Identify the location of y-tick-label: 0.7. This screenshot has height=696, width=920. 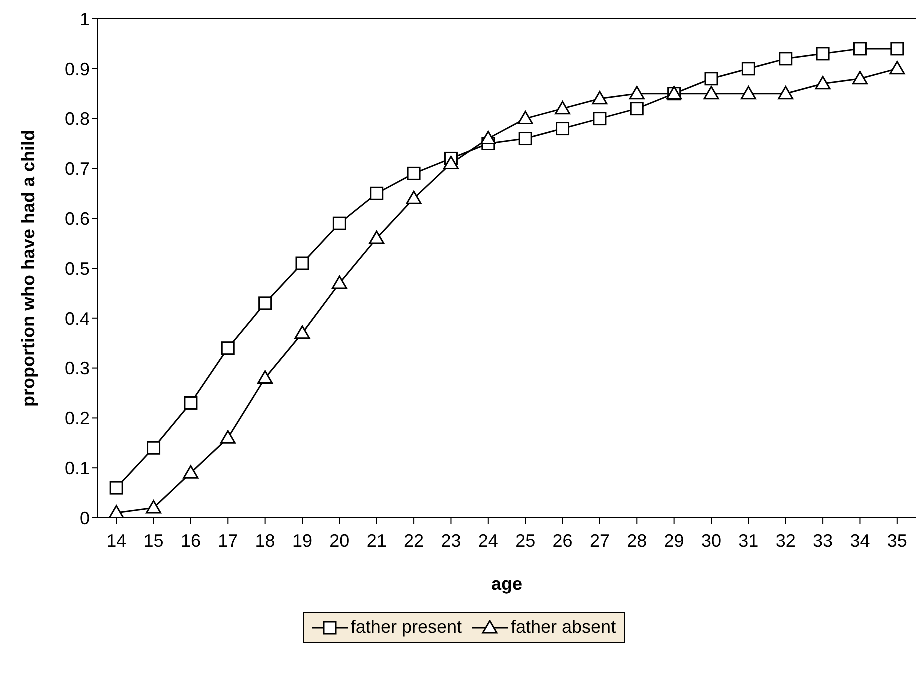
(77, 169).